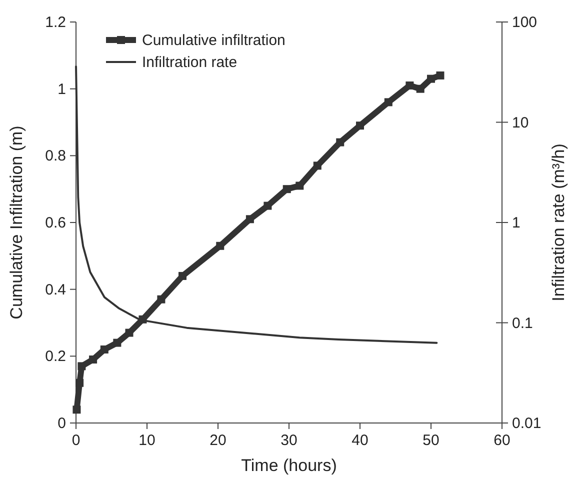  What do you see at coordinates (190, 62) in the screenshot?
I see `legend-label: Infiltration rate` at bounding box center [190, 62].